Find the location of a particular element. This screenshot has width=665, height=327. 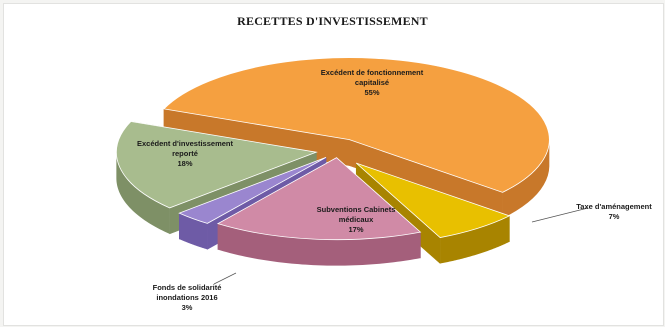

data-label-percent: 3% is located at coordinates (187, 307).